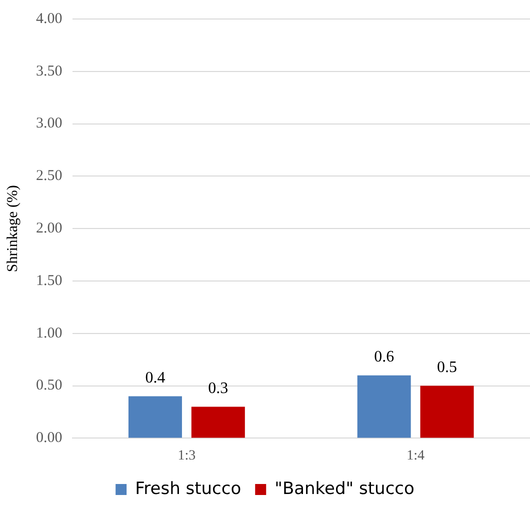 The height and width of the screenshot is (508, 530). What do you see at coordinates (384, 357) in the screenshot?
I see `data-label: 0.6` at bounding box center [384, 357].